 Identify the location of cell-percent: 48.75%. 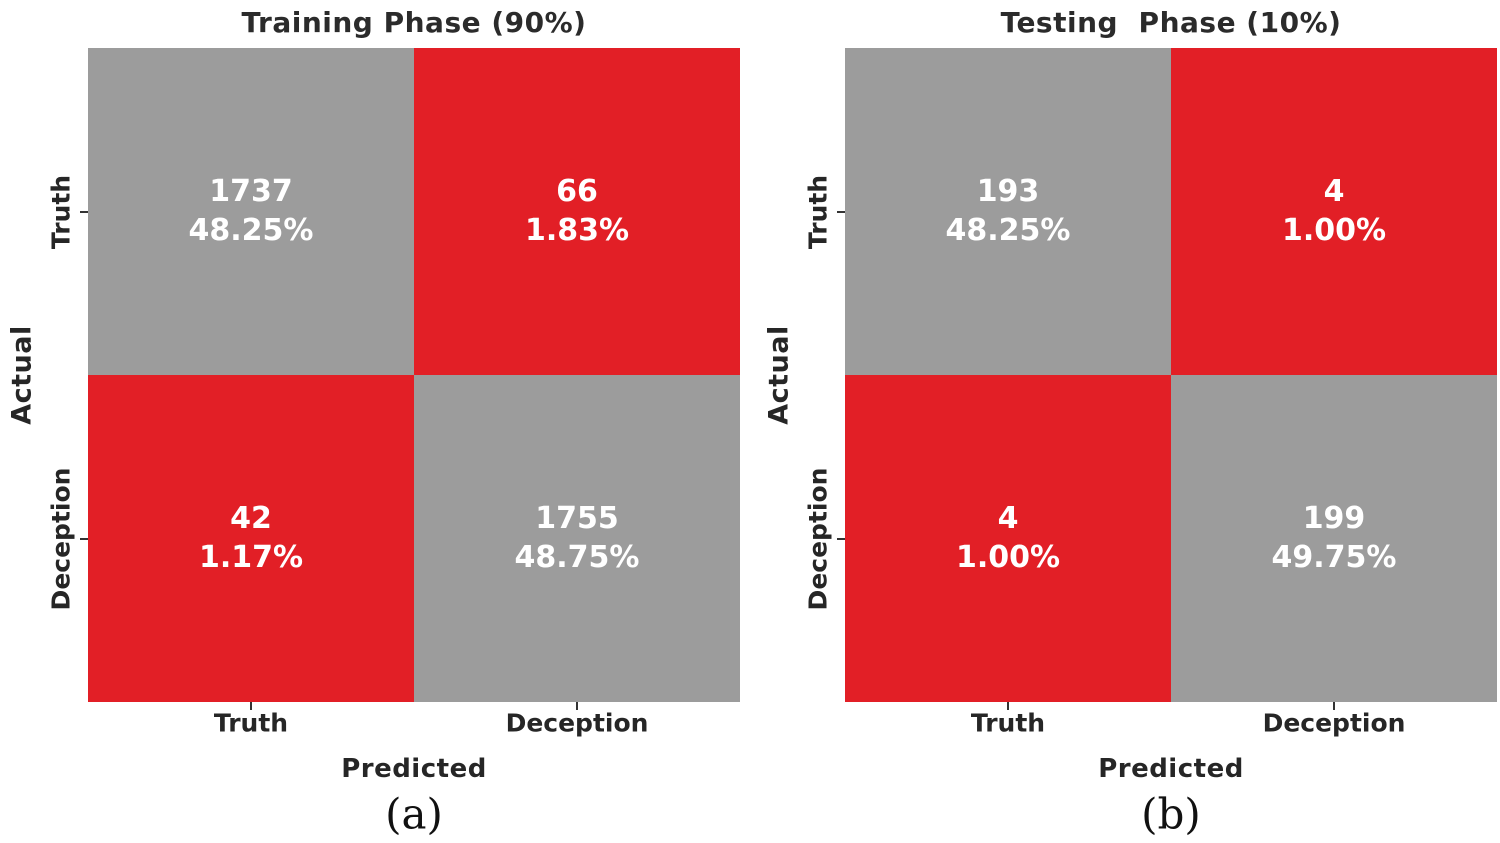
(577, 557).